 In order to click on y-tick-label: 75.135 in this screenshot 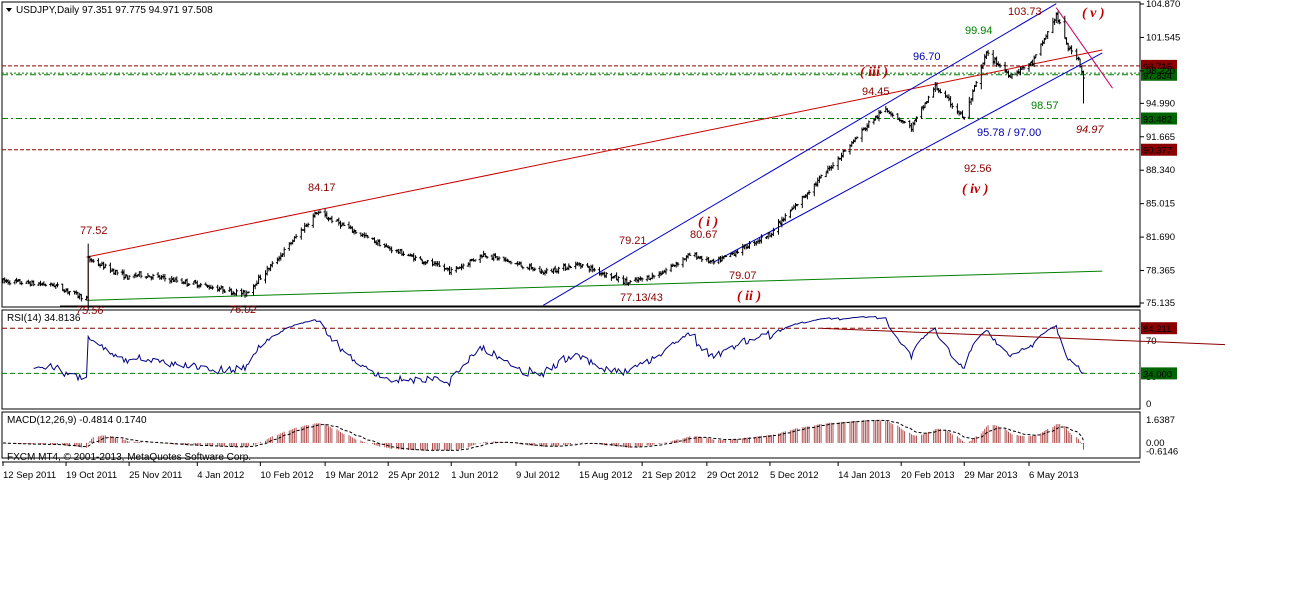, I will do `click(1160, 303)`.